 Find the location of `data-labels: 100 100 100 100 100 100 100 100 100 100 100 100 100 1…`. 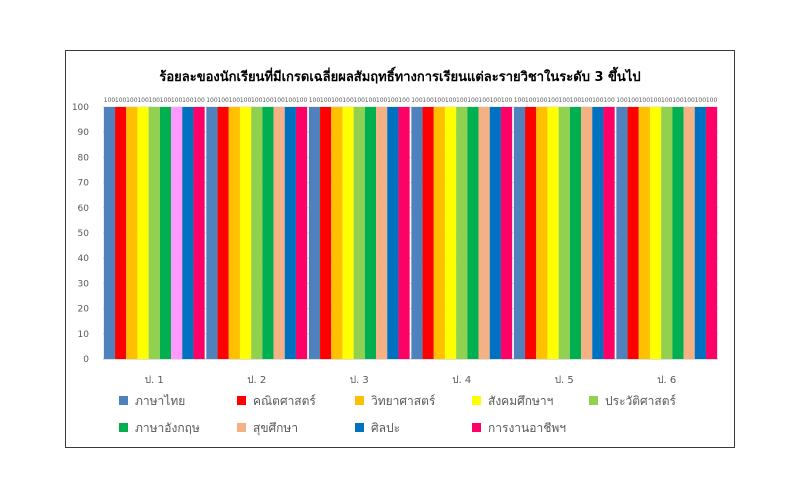

data-labels: 100 100 100 100 100 100 100 100 100 100 100 100 100 1… is located at coordinates (411, 100).